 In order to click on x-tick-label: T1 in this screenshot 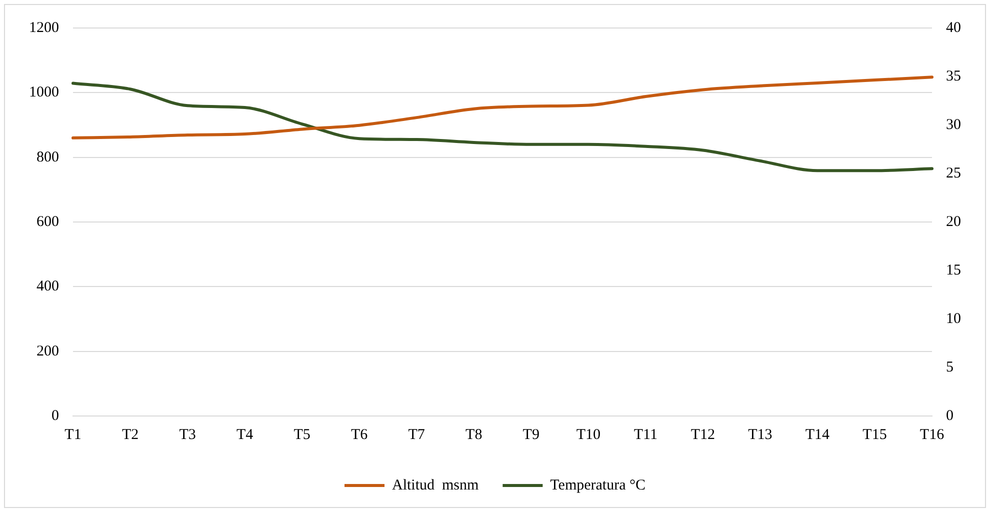, I will do `click(73, 434)`.